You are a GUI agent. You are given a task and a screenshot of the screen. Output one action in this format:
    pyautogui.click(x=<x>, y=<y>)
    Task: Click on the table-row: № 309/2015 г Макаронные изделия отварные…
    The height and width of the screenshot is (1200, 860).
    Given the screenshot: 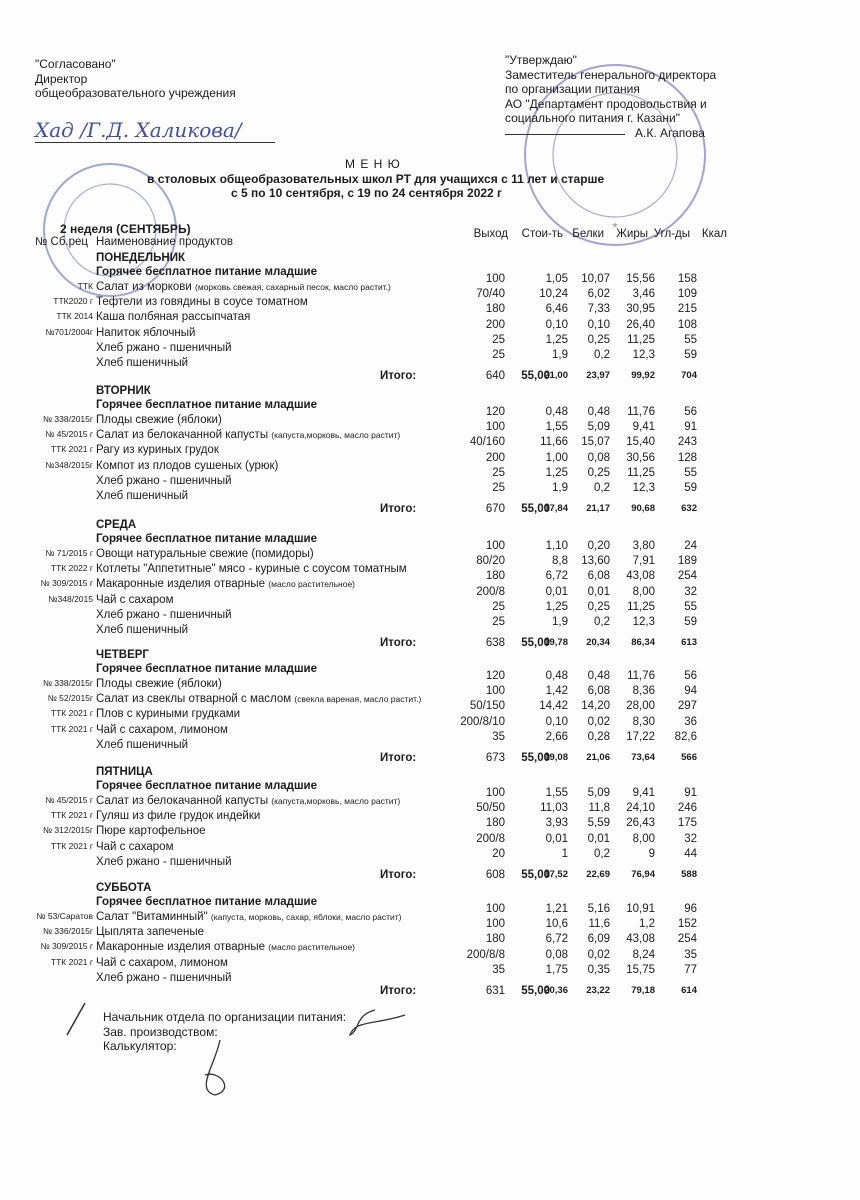 What is the action you would take?
    pyautogui.click(x=430, y=944)
    